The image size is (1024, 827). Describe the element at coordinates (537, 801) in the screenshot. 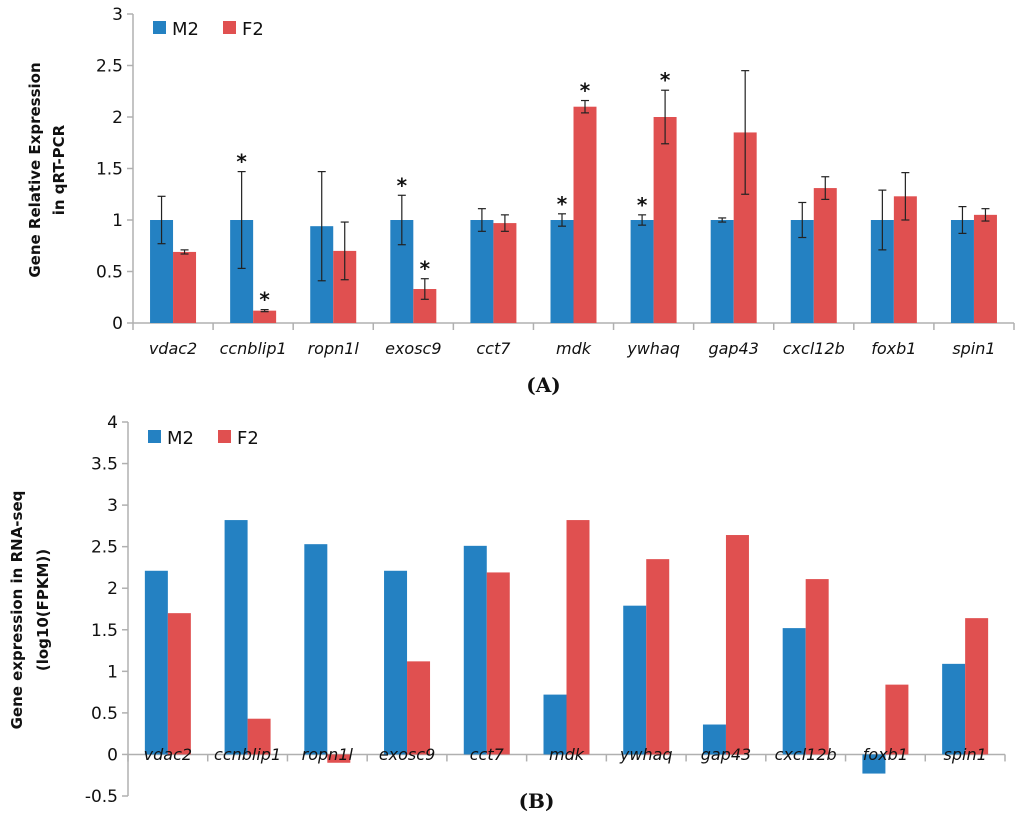

I see `panel-label: (B)` at that location.